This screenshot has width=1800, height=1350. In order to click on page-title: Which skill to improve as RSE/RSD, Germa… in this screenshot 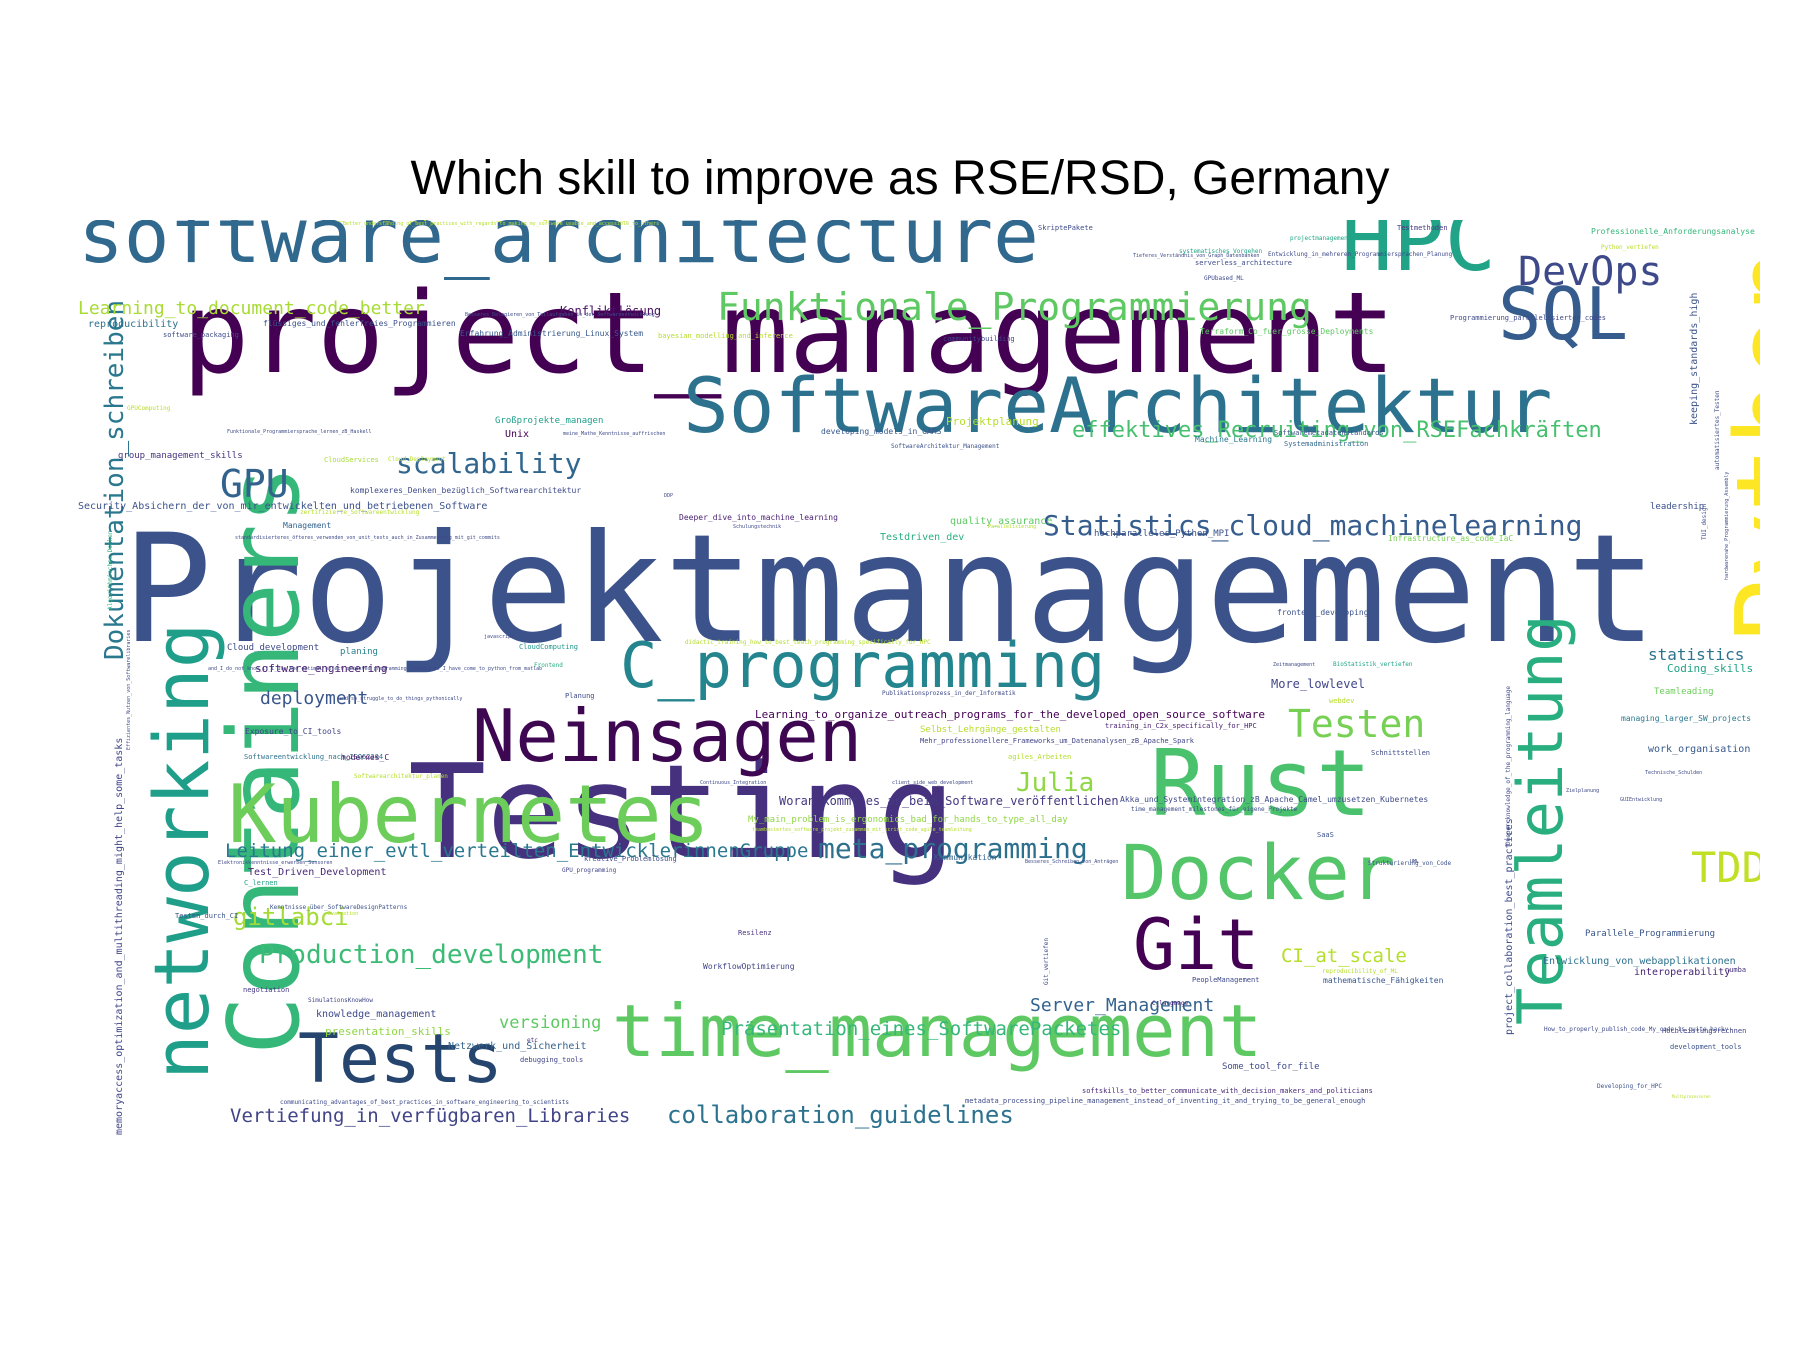, I will do `click(900, 178)`.